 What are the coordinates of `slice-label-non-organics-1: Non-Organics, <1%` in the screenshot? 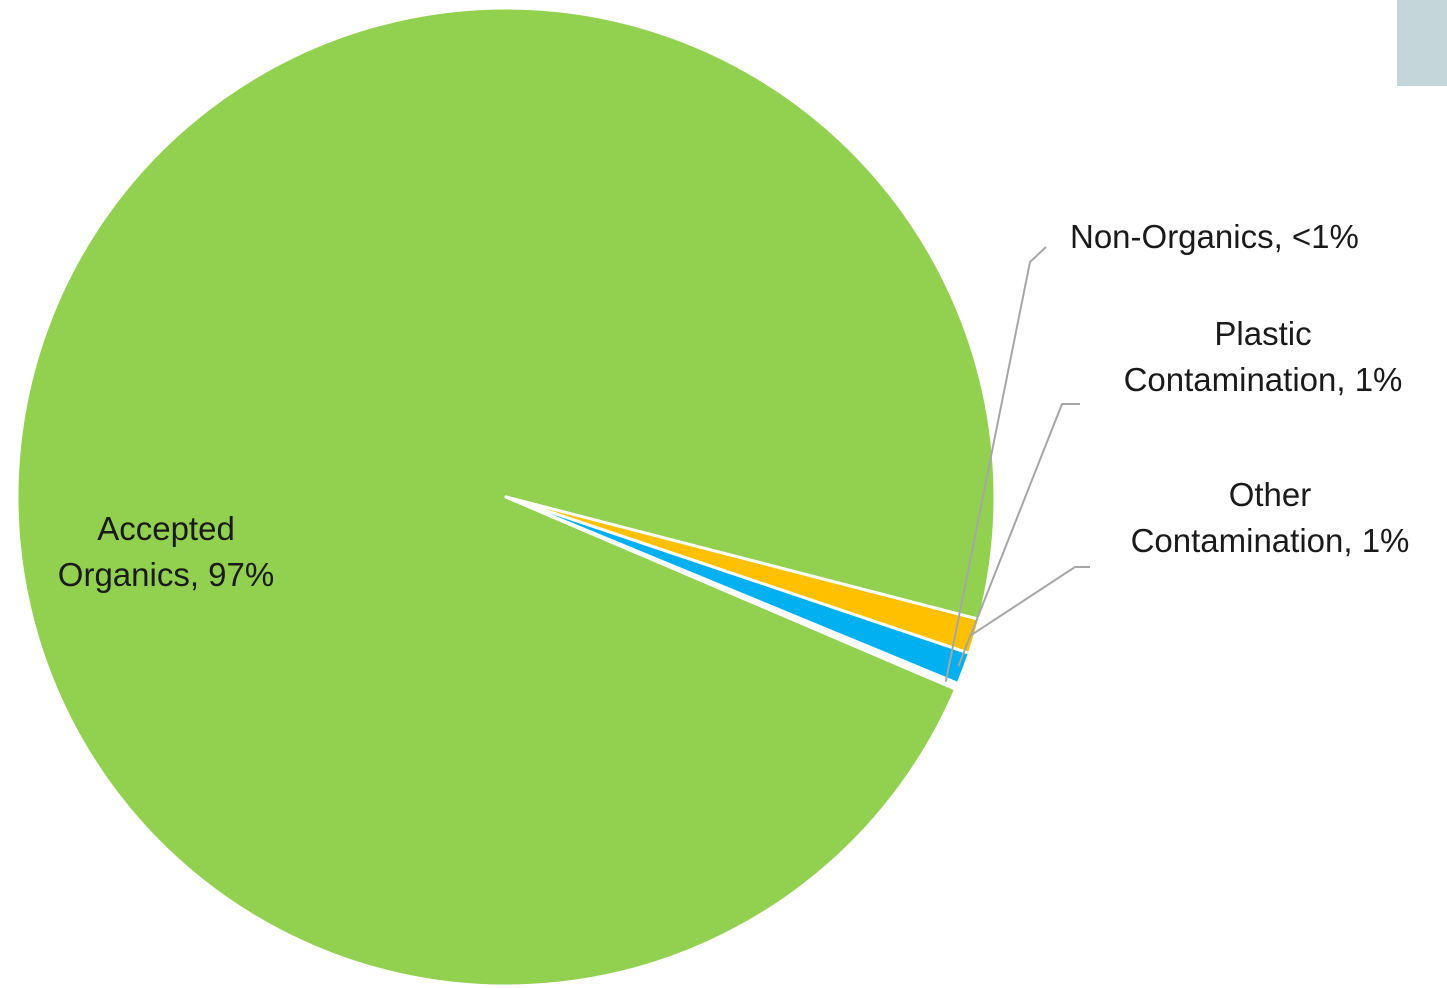 It's located at (1214, 236).